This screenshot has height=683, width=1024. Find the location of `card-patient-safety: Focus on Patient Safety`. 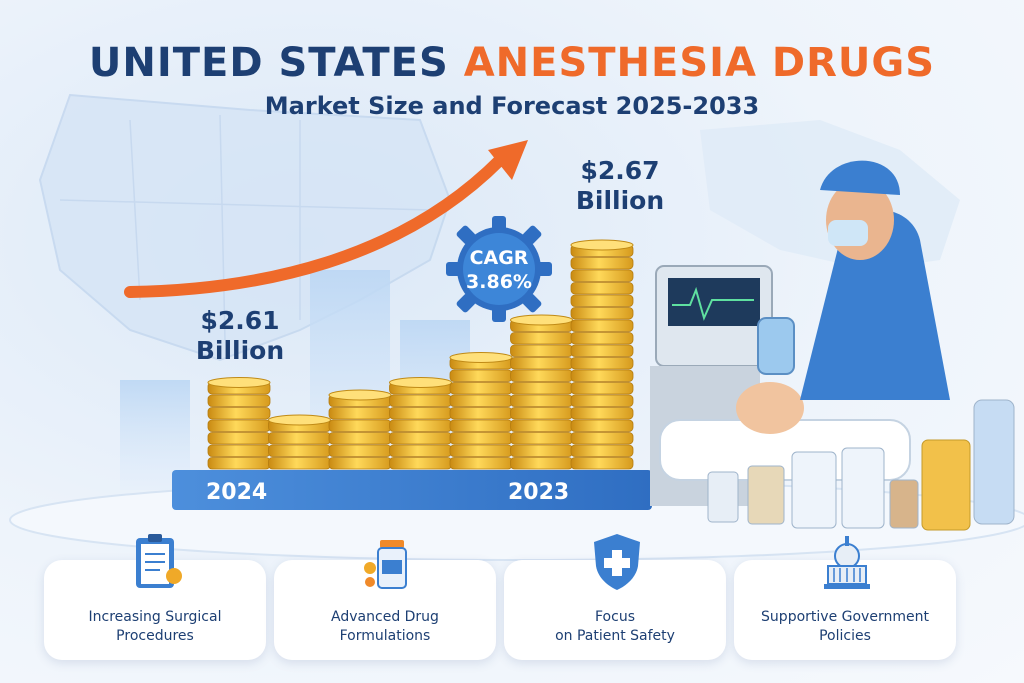

card-patient-safety: Focus on Patient Safety is located at coordinates (615, 597).